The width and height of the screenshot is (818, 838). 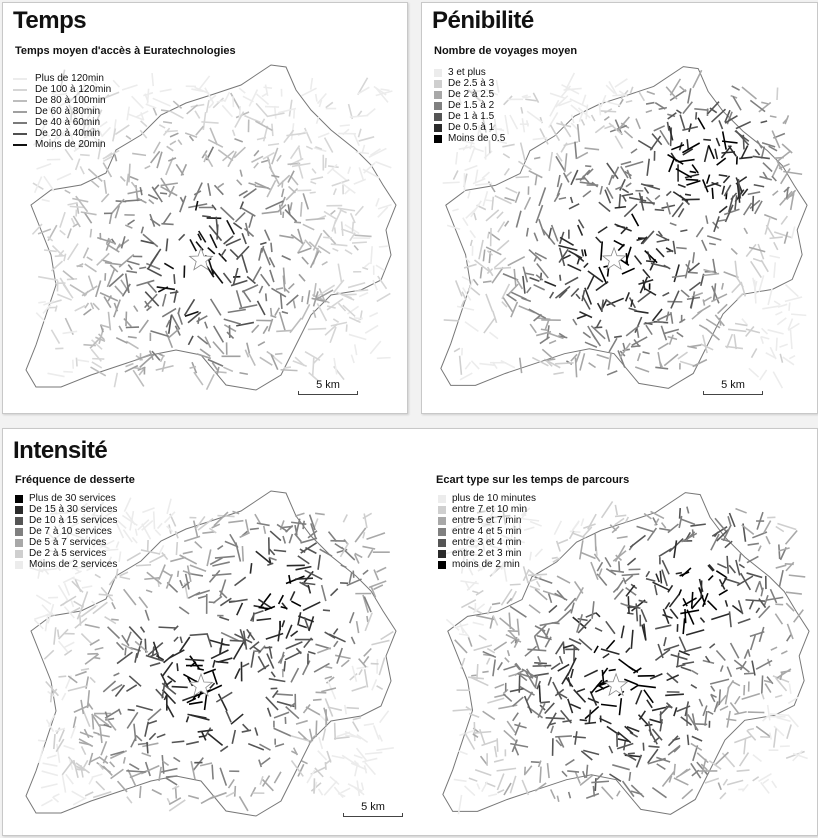 What do you see at coordinates (487, 531) in the screenshot?
I see `legend-label: entre 4 et 5 min` at bounding box center [487, 531].